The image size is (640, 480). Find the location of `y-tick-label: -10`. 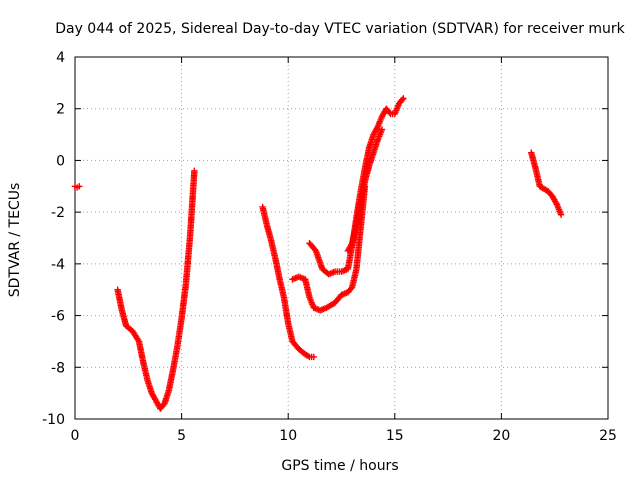

y-tick-label: -10 is located at coordinates (53, 420).